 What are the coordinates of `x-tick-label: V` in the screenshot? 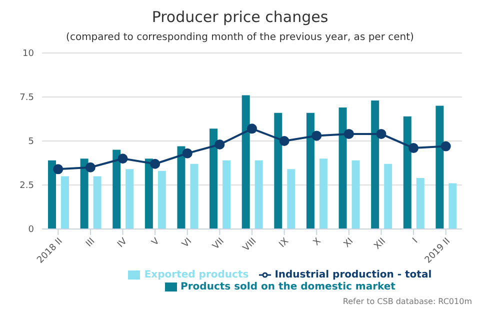 It's located at (156, 242).